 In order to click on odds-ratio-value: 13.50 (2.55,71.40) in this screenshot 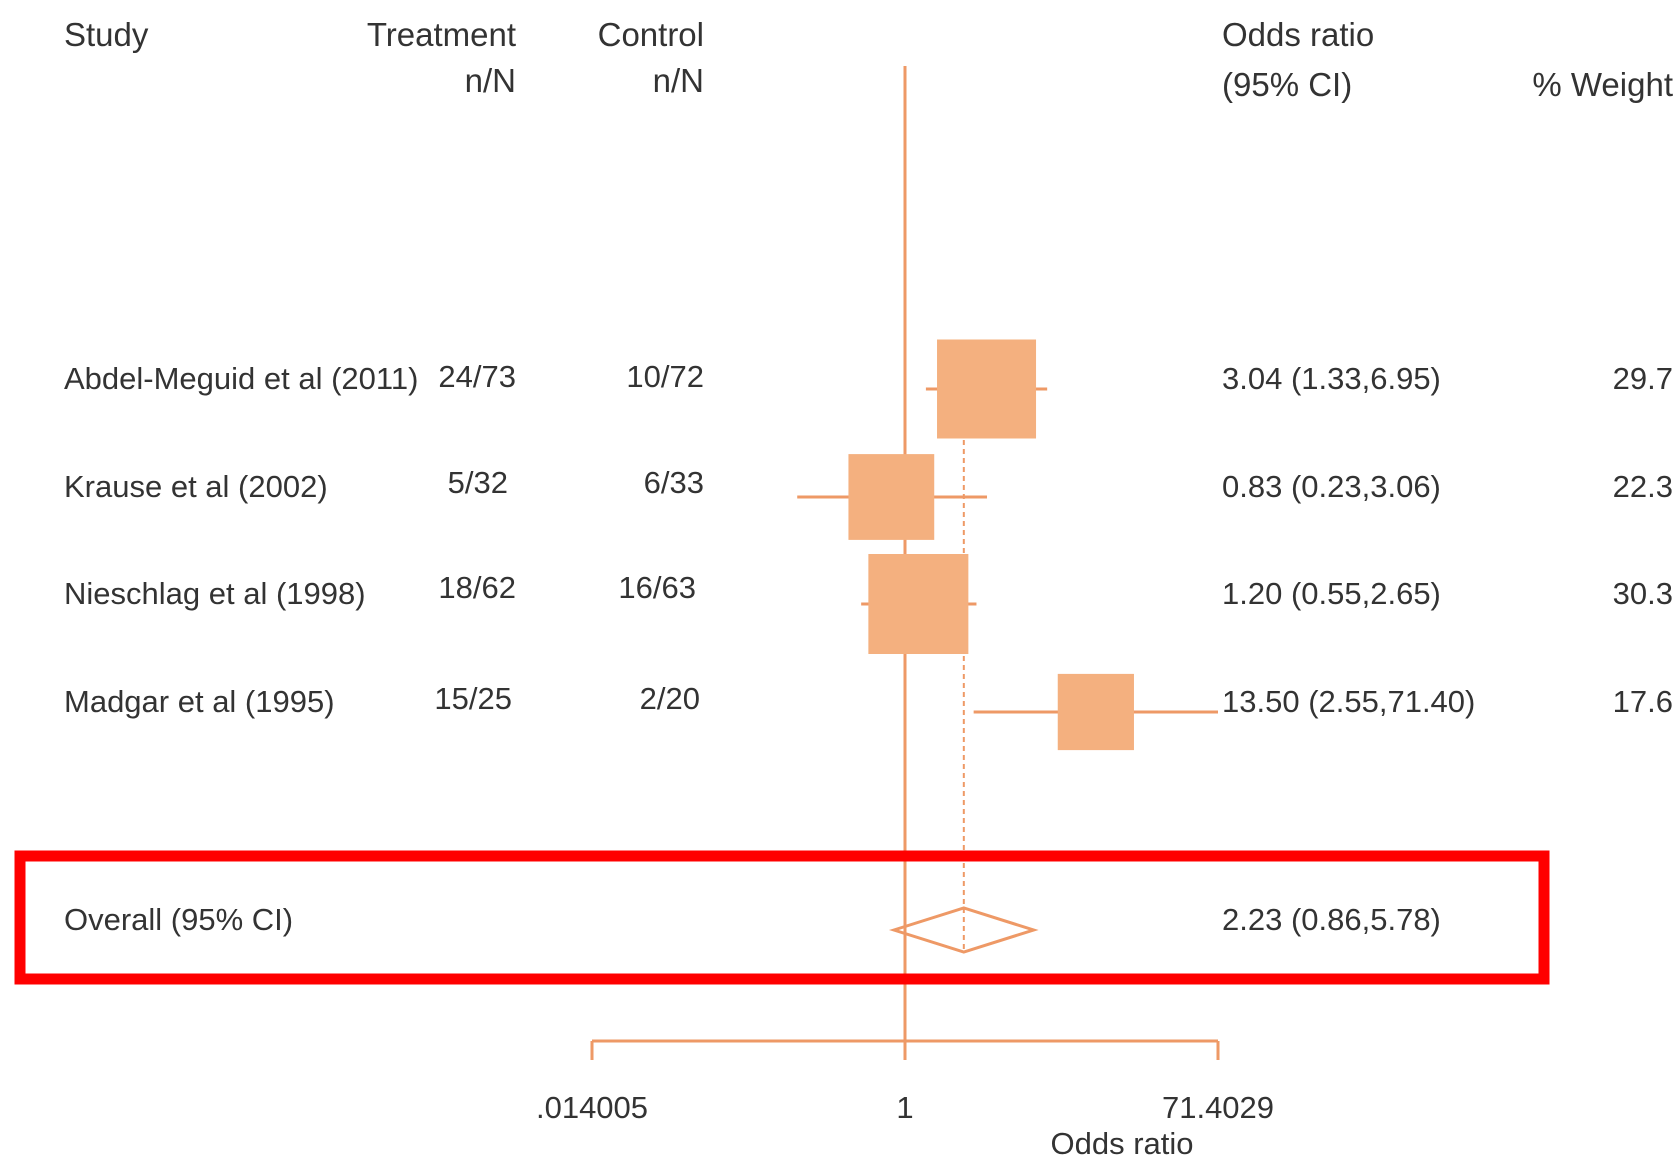, I will do `click(1348, 701)`.